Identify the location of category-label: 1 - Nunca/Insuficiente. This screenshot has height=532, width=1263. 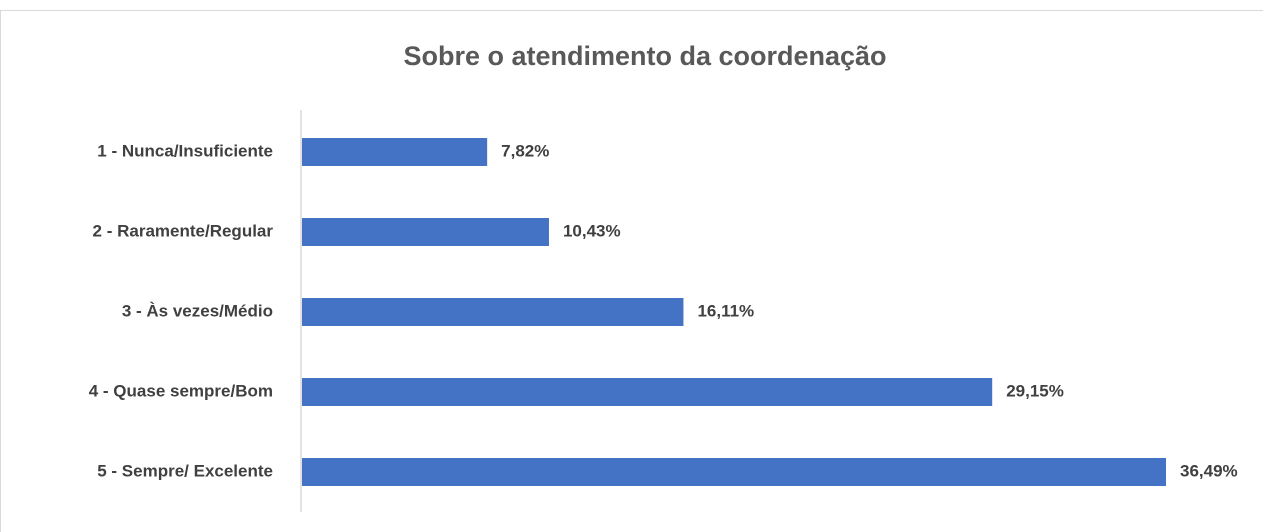
(185, 150).